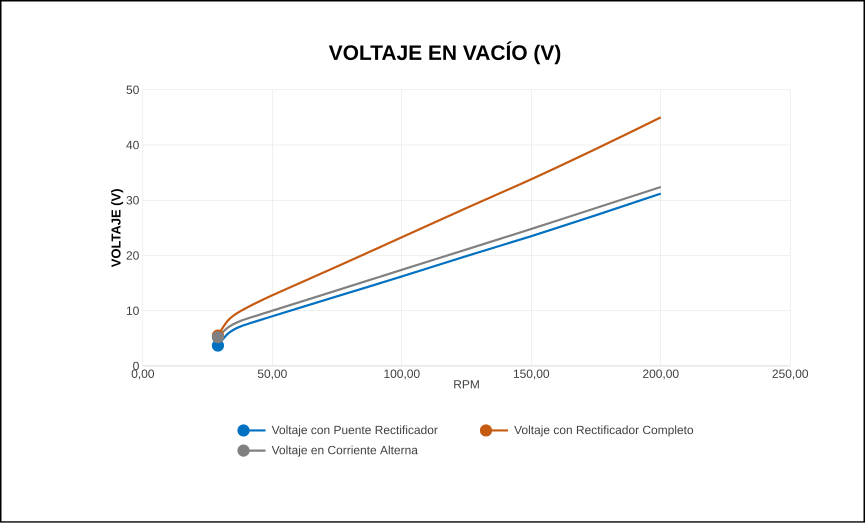 This screenshot has height=523, width=865. I want to click on x-tick-label: 0,00, so click(143, 375).